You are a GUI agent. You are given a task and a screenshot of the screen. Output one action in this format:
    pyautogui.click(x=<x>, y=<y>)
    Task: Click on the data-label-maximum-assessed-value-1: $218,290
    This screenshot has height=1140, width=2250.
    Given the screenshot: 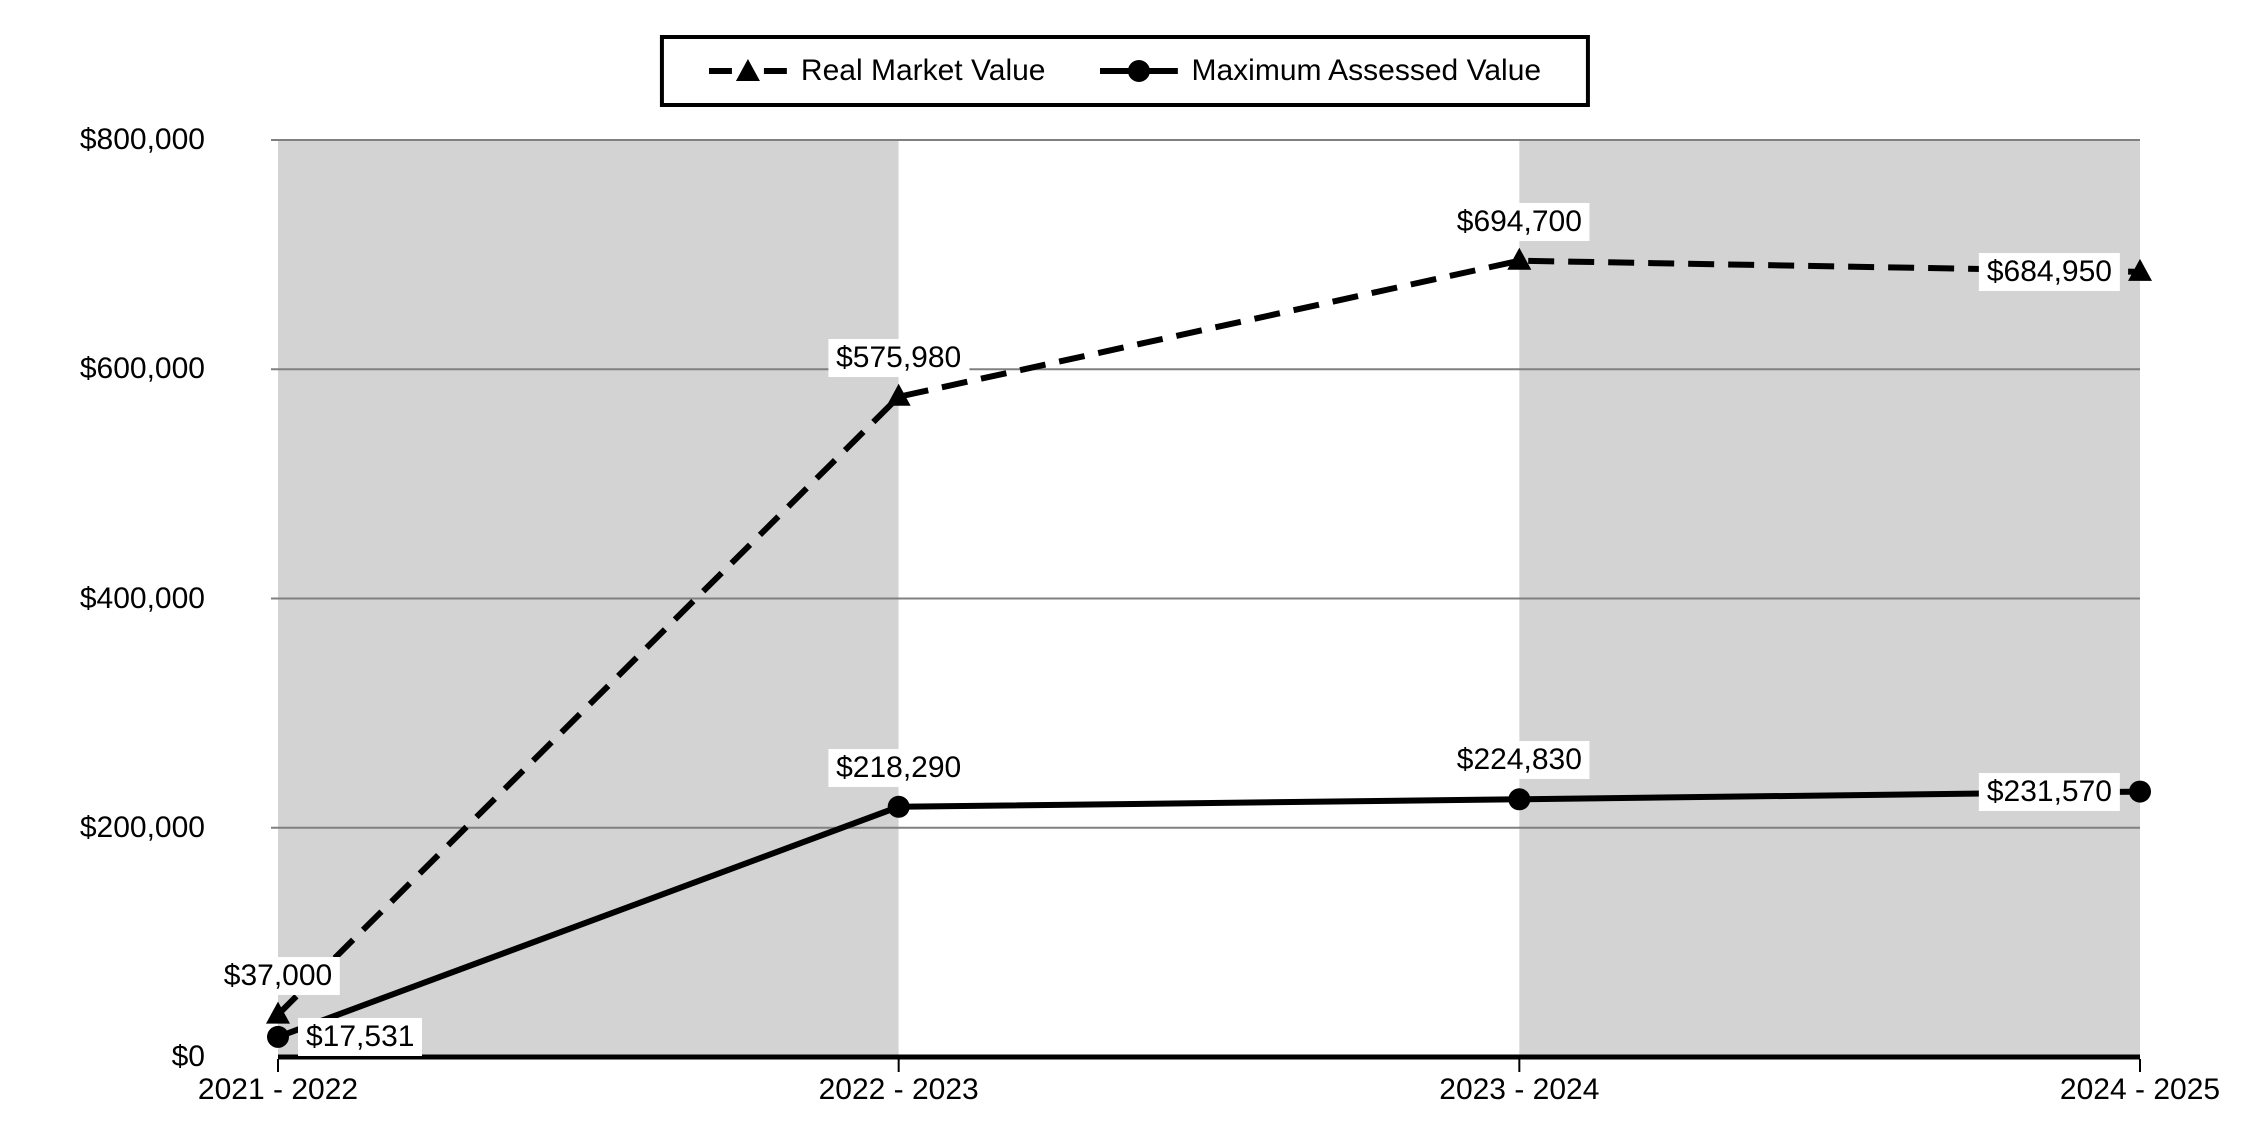 What is the action you would take?
    pyautogui.click(x=899, y=767)
    